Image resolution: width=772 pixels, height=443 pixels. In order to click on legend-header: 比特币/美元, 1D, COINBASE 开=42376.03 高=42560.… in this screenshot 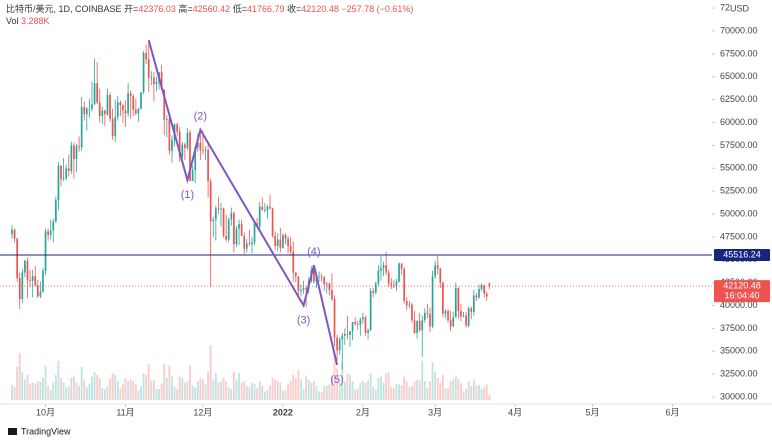, I will do `click(209, 15)`.